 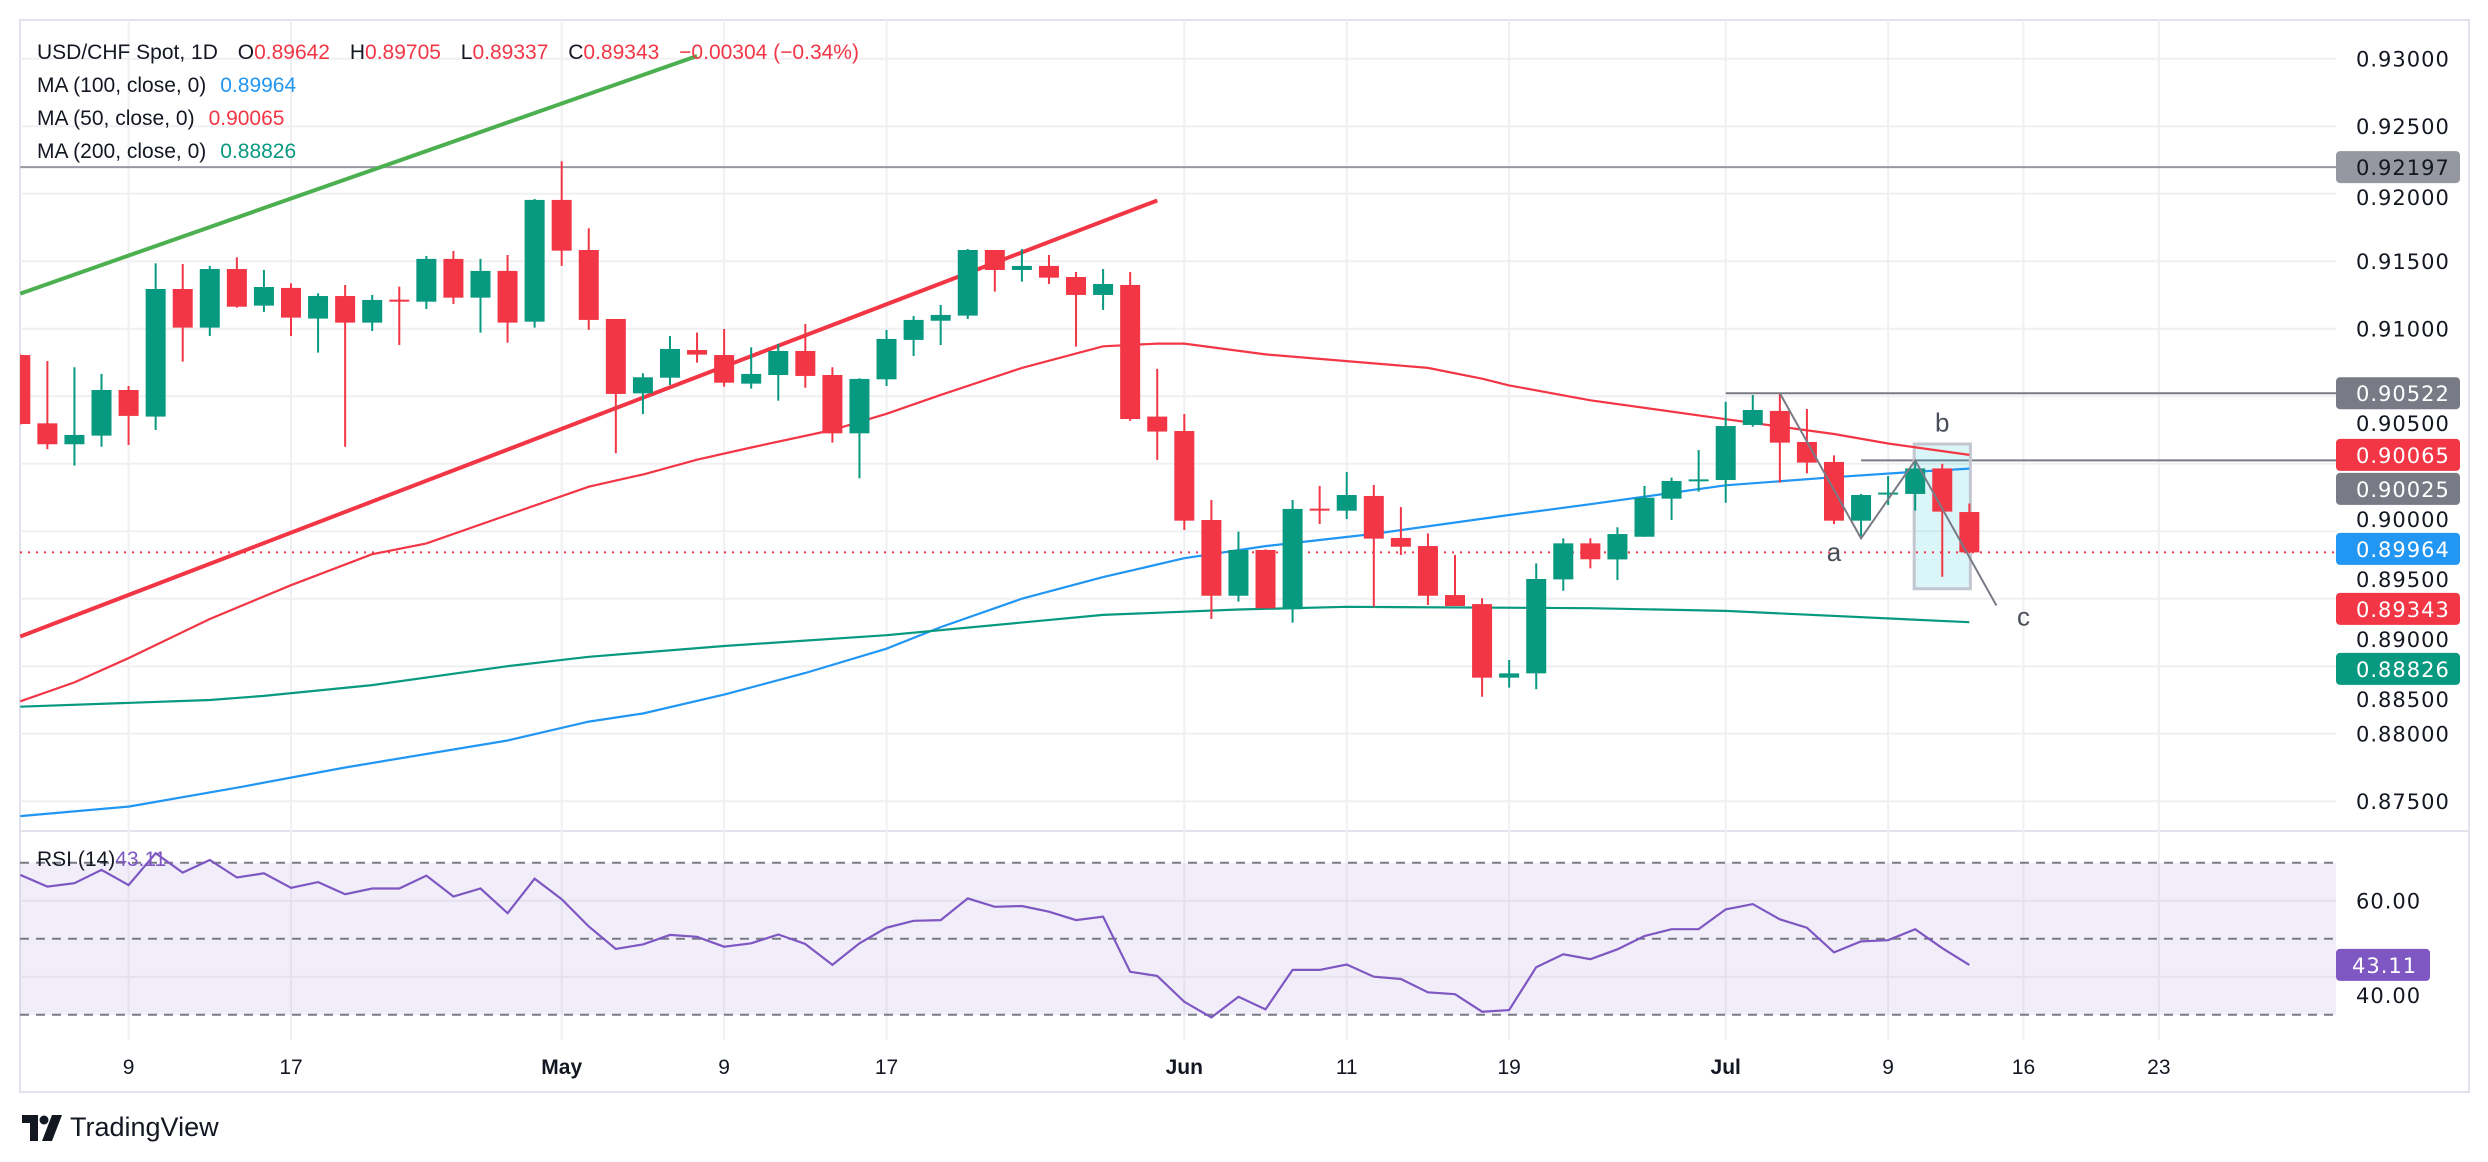 I want to click on time-axis: 9 17 May 9 17 Jun 11 19 Jul 9 16 23, so click(x=1147, y=1067).